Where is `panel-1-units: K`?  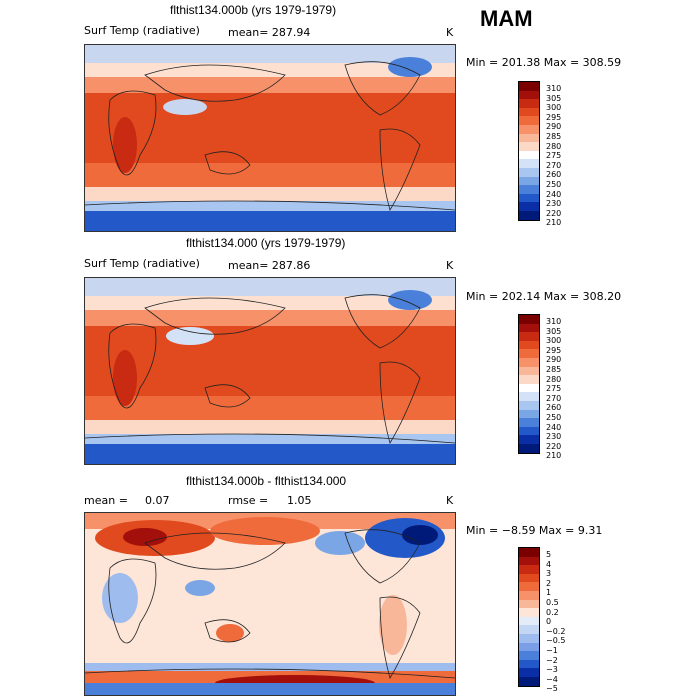 panel-1-units: K is located at coordinates (450, 32).